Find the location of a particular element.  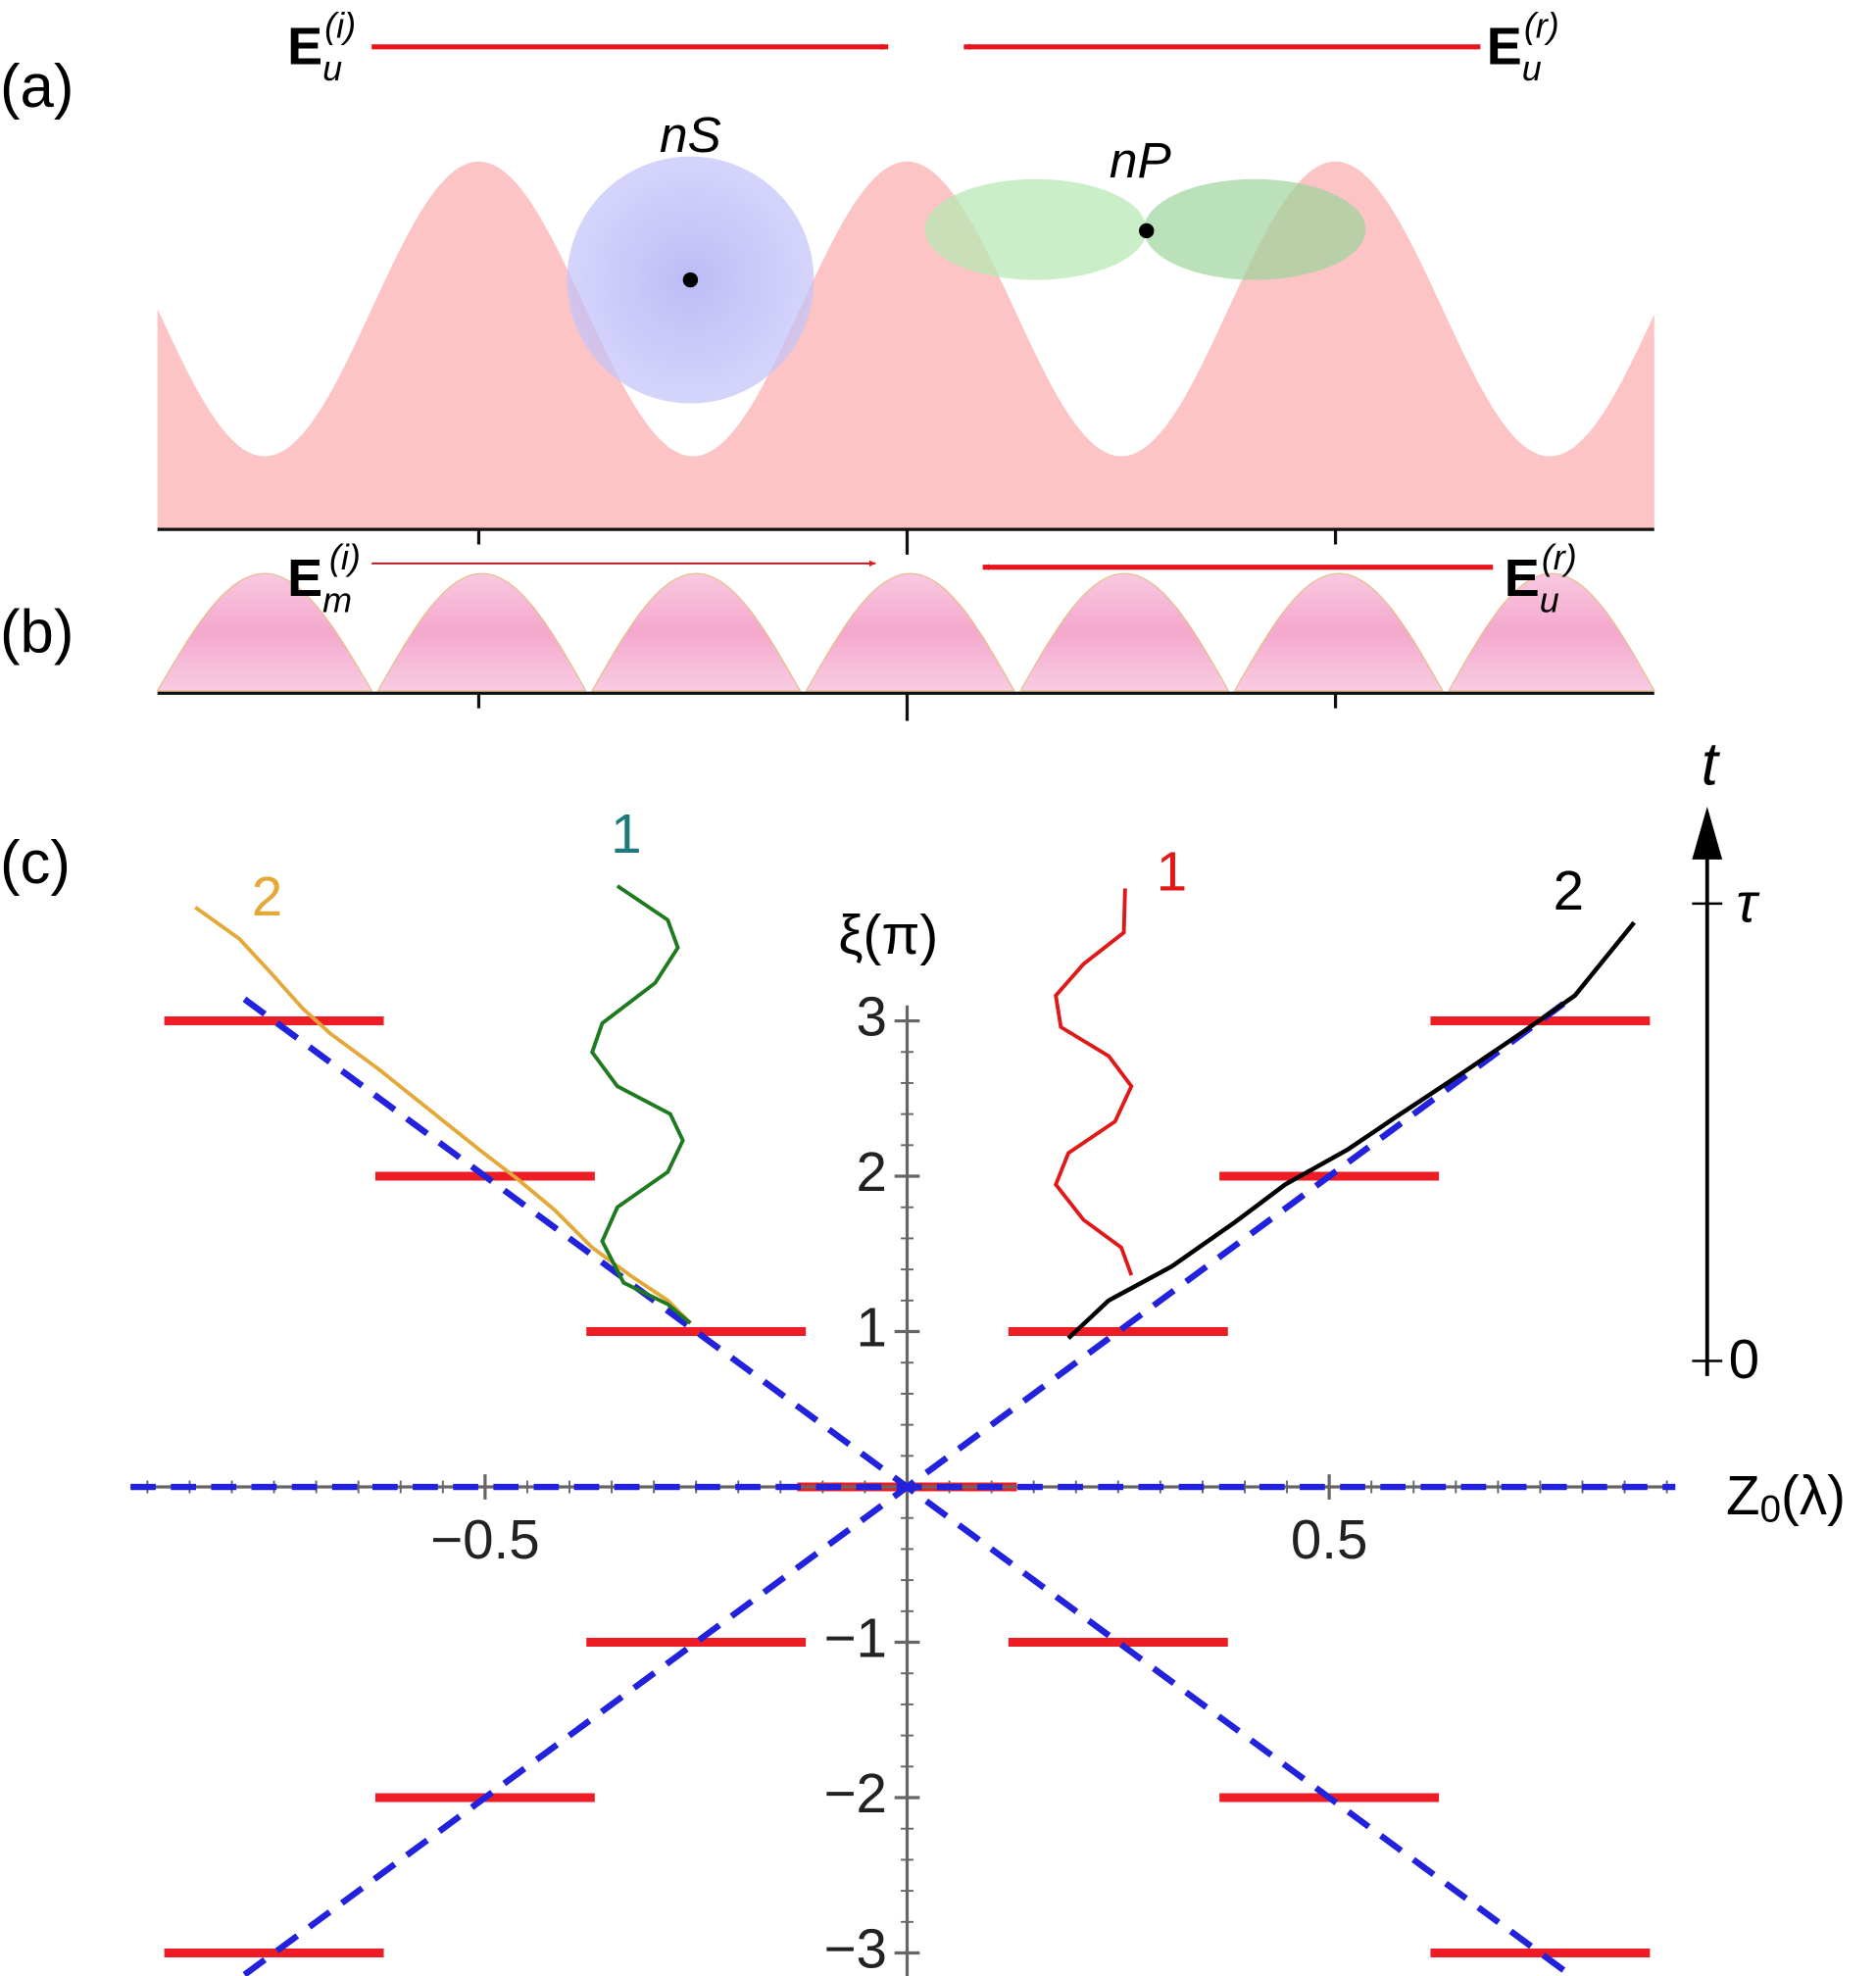

x-axis-label: Z0(λ) is located at coordinates (1786, 1498).